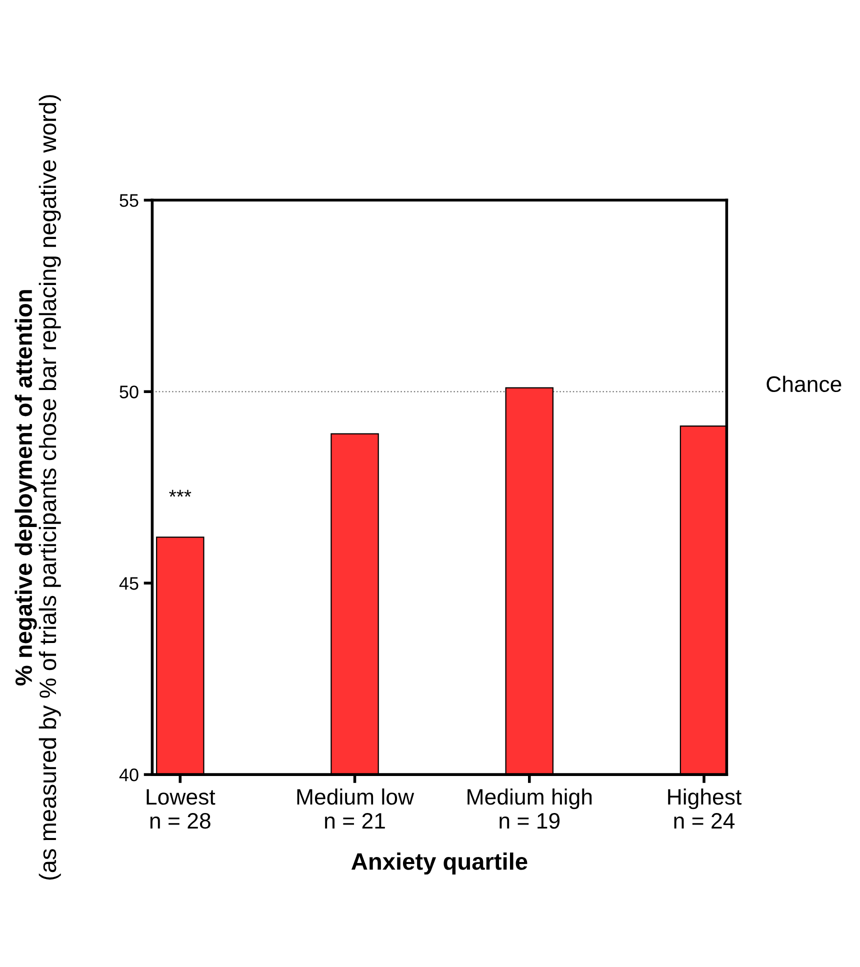 The height and width of the screenshot is (967, 860). Describe the element at coordinates (530, 808) in the screenshot. I see `x-tick-label: Medium high n = 19` at that location.